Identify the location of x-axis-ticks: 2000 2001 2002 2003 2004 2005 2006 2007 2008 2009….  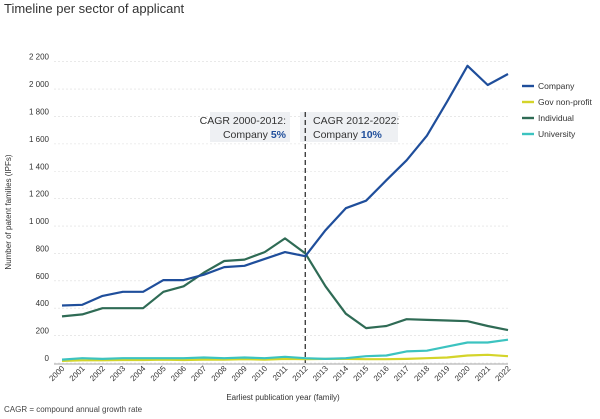
(279, 373).